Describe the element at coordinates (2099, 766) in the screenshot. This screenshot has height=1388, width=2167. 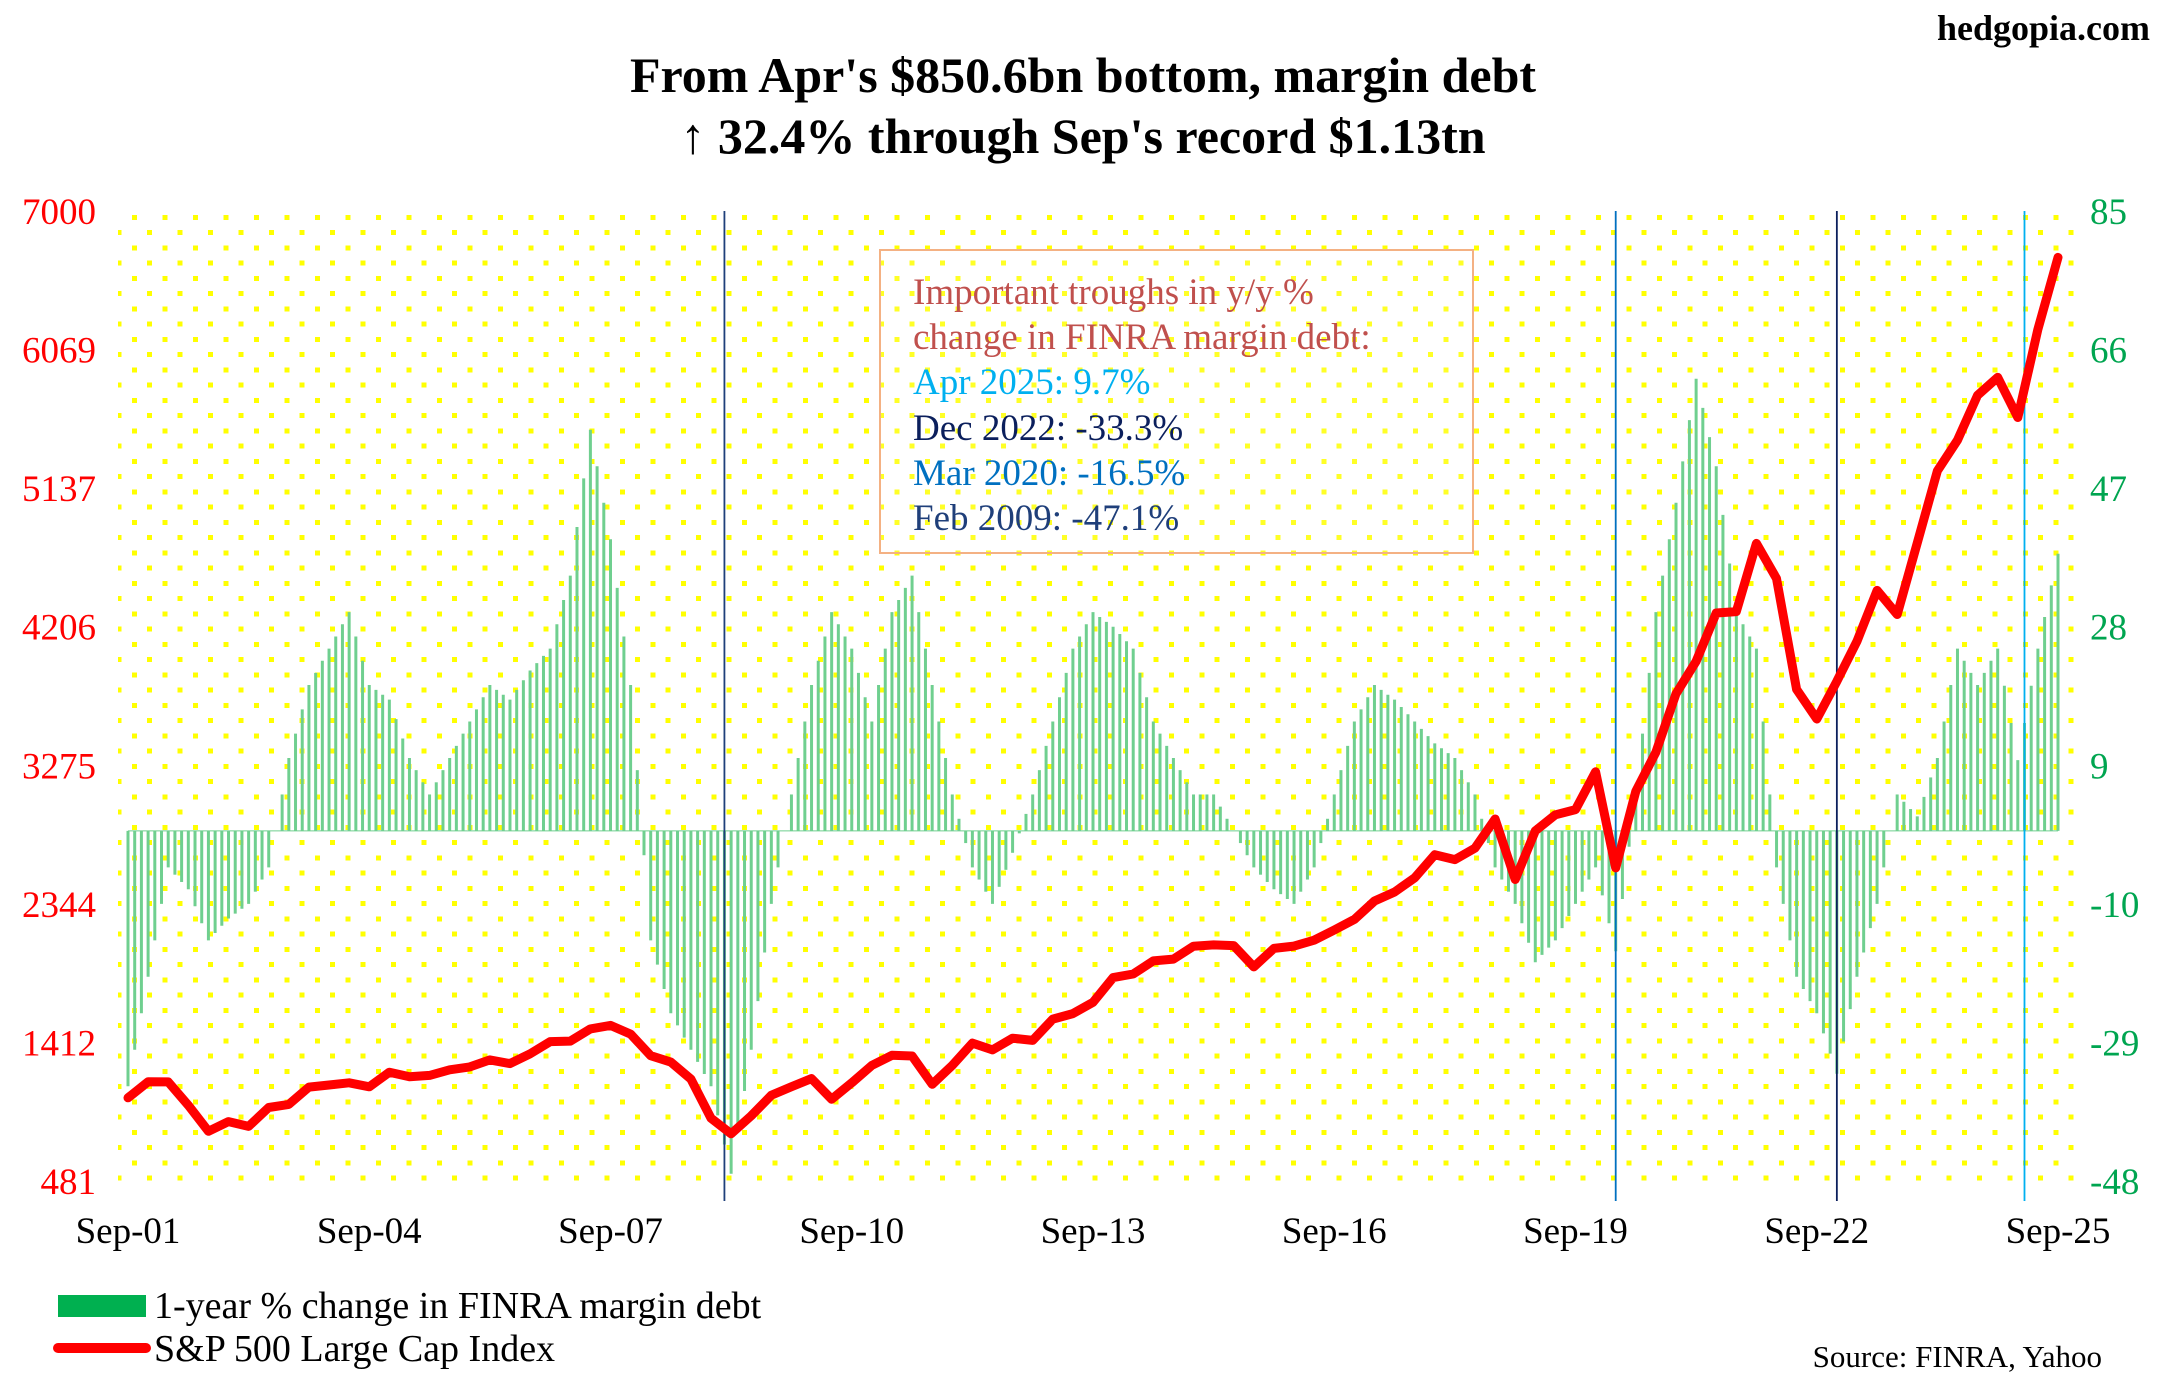
I see `right-tick-label: 9` at that location.